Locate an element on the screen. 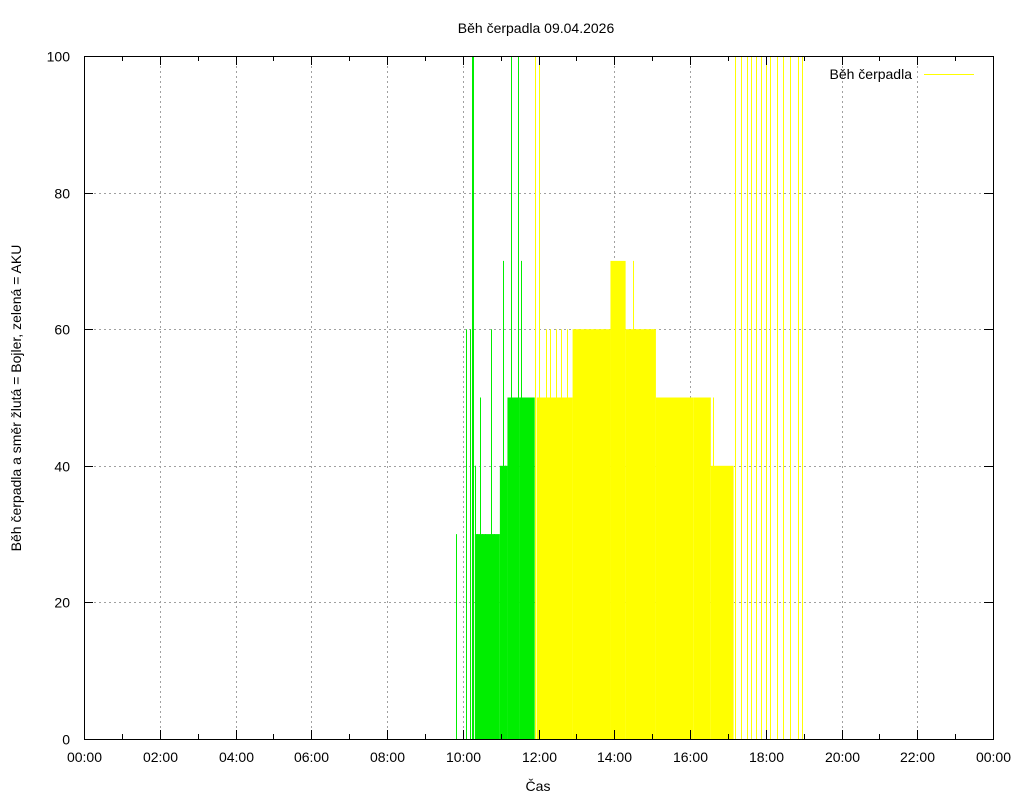  chart-title: Běh čerpadla 09.04.2026 is located at coordinates (536, 28).